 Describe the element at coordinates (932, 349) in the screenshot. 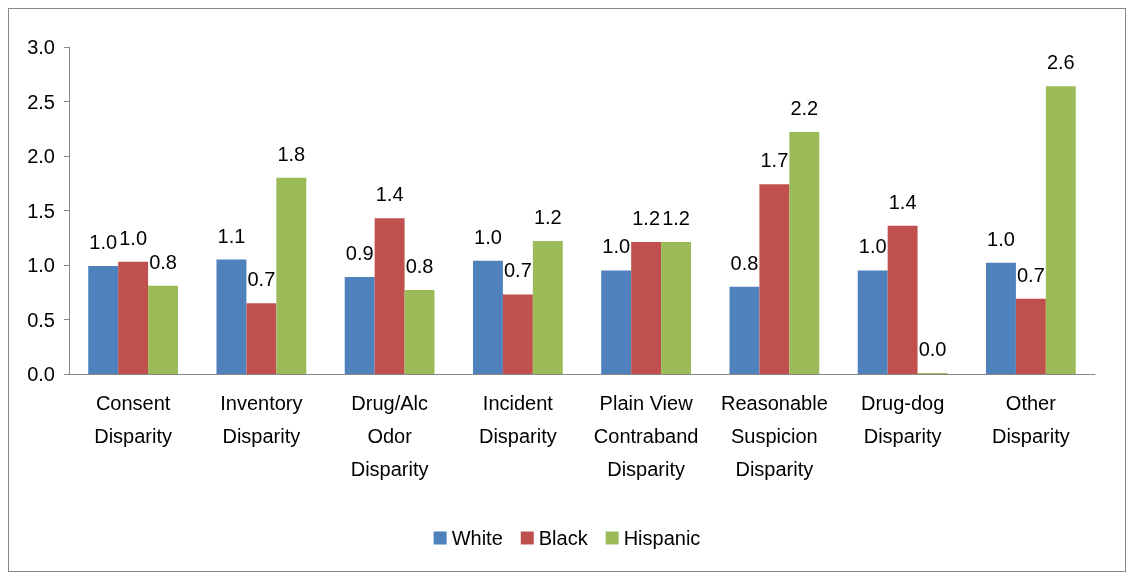

I see `data-label: 0.0` at that location.